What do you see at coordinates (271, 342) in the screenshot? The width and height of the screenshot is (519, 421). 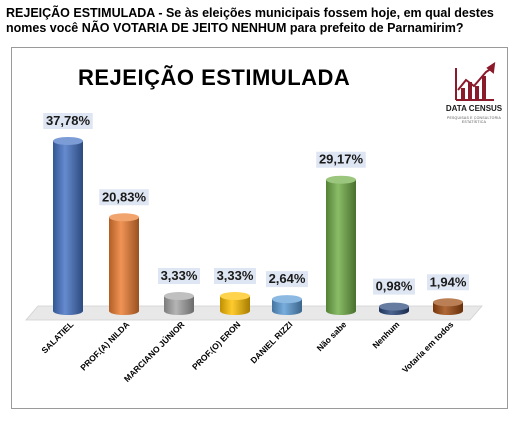 I see `category-label: DANIEL RIZZI` at bounding box center [271, 342].